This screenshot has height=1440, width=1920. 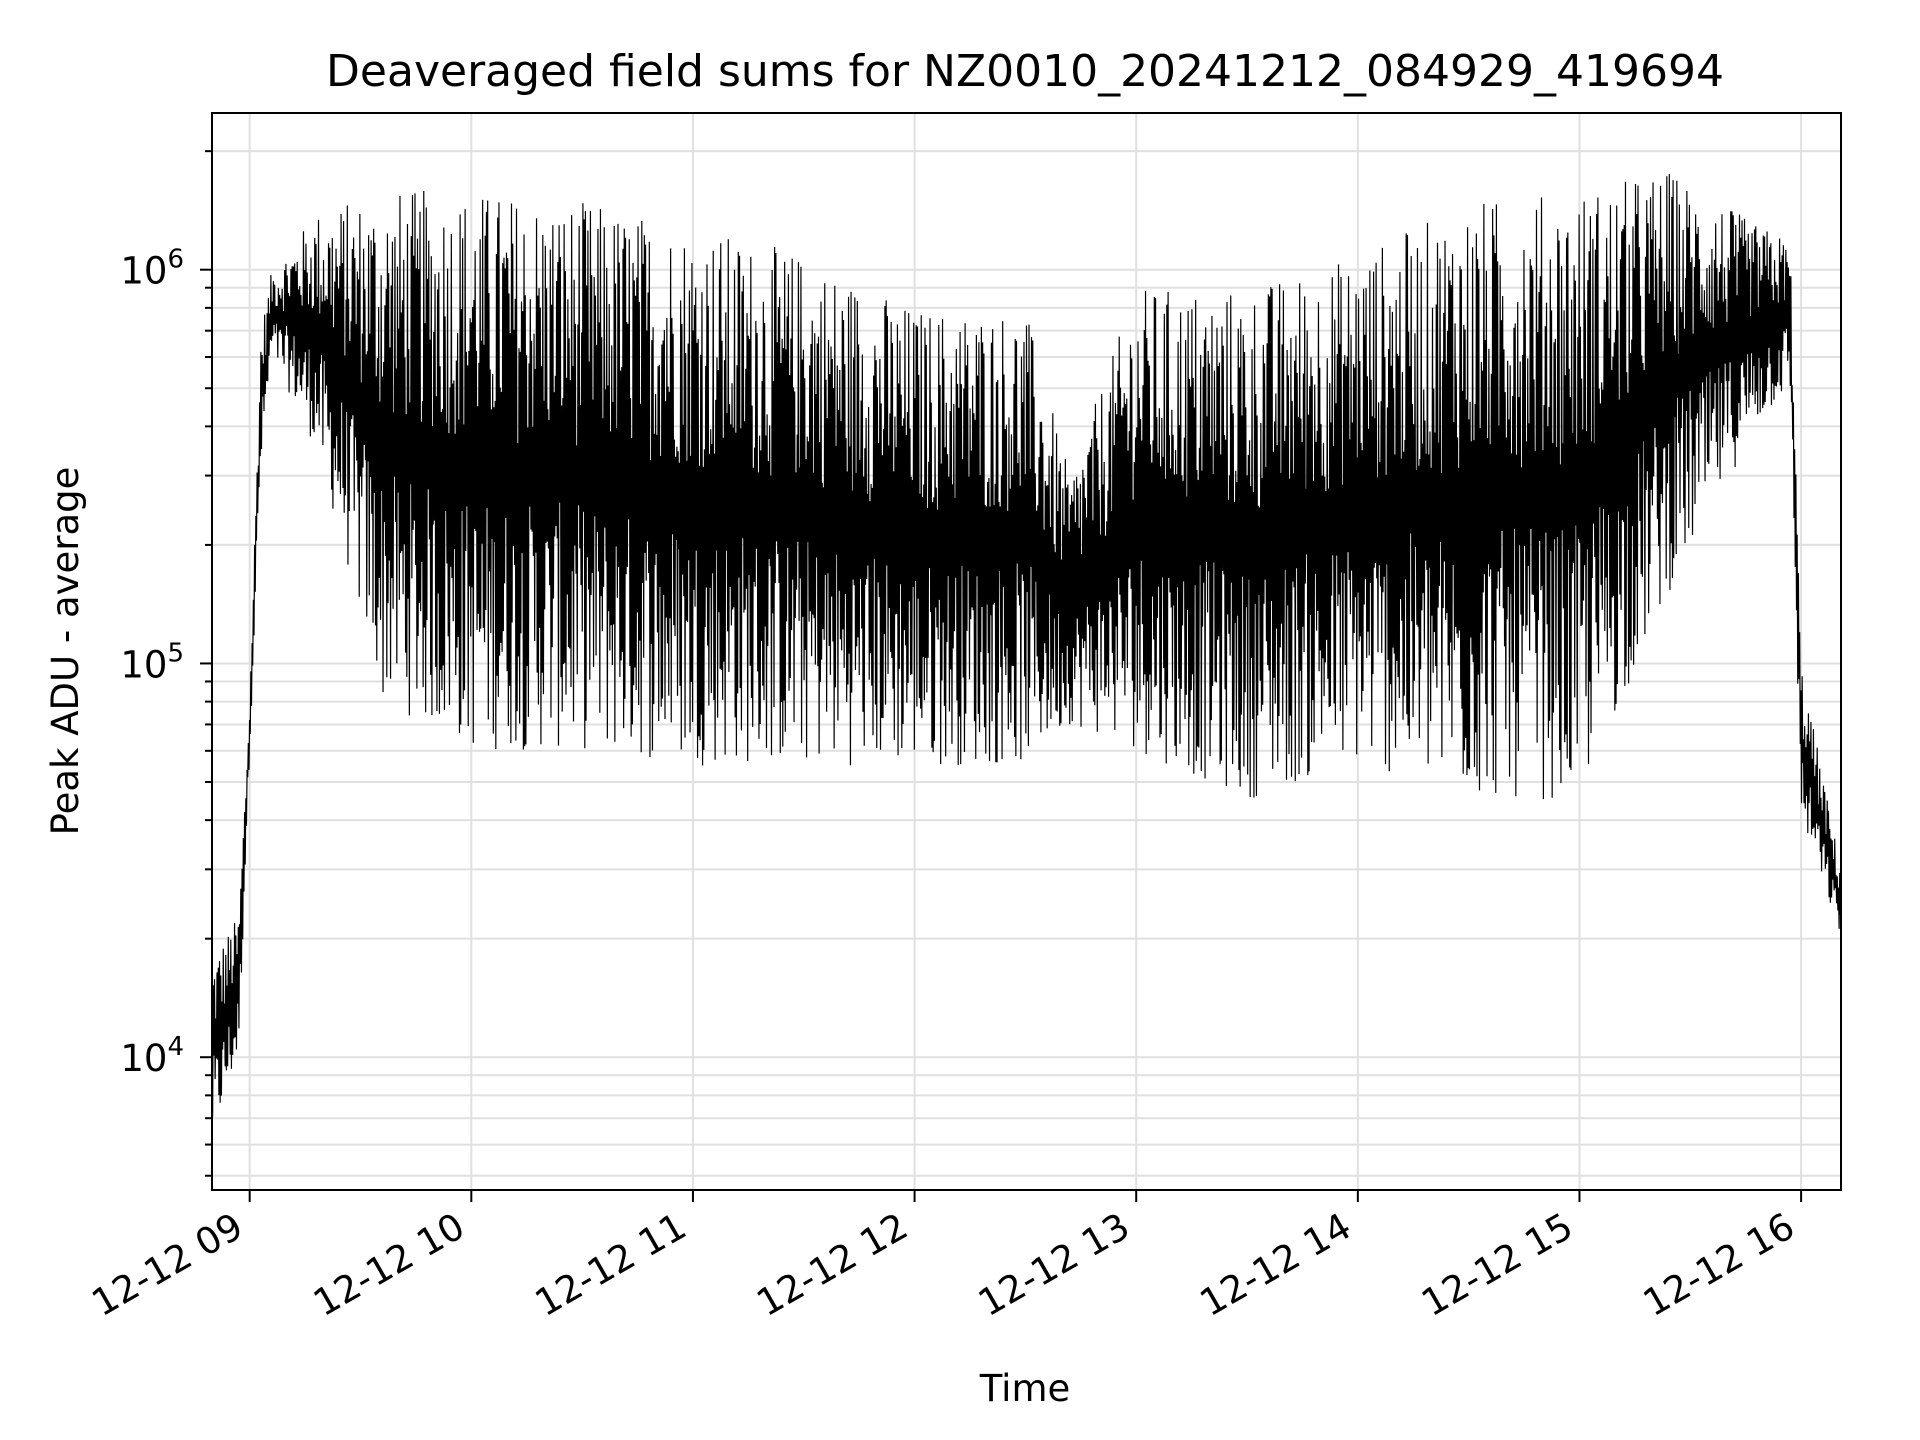 I want to click on y-axis: 104 105 106, so click(x=166, y=663).